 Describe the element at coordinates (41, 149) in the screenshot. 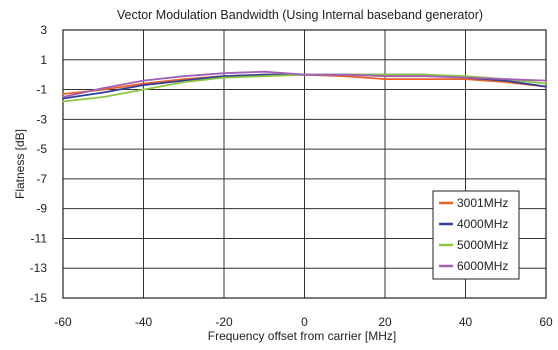

I see `y-tick-label: -5` at that location.